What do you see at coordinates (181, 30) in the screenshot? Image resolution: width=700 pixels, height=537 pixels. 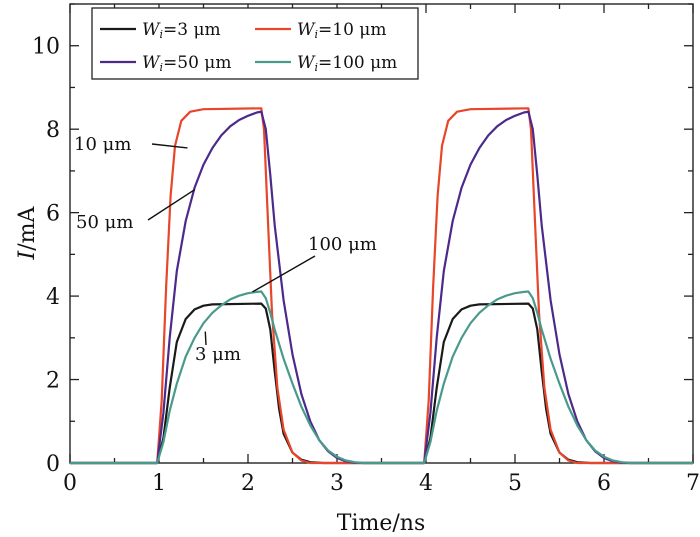 I see `legend-label-0: Wi=3 μm` at bounding box center [181, 30].